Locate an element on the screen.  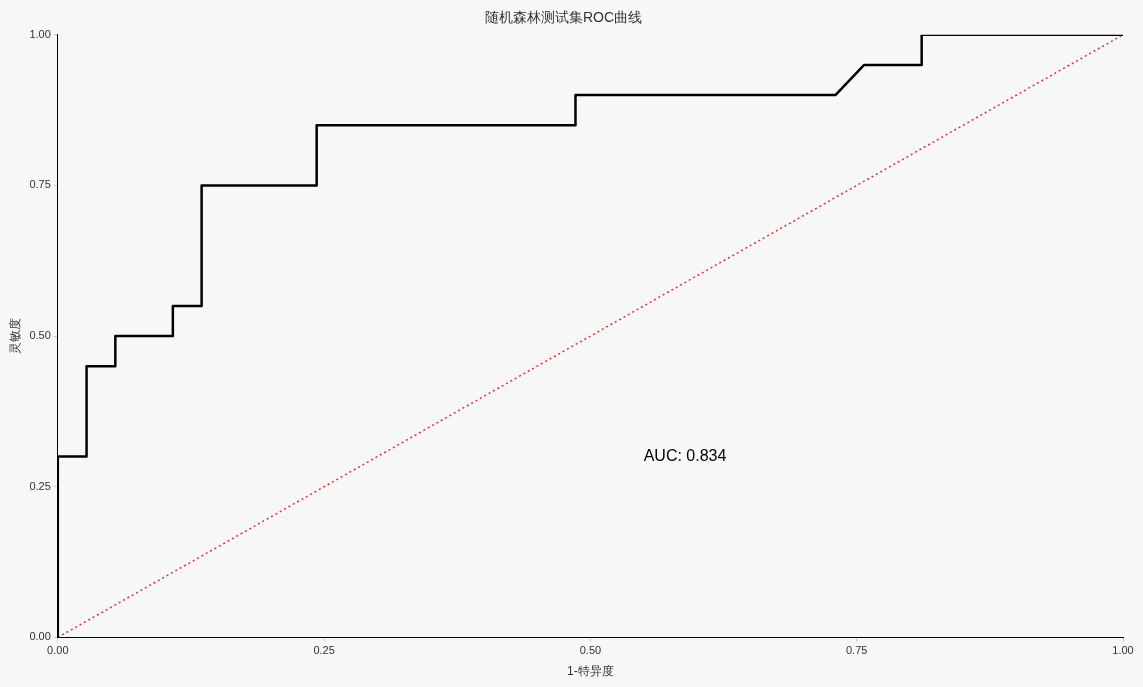
x-axis-title: 1-特异度 is located at coordinates (590, 671).